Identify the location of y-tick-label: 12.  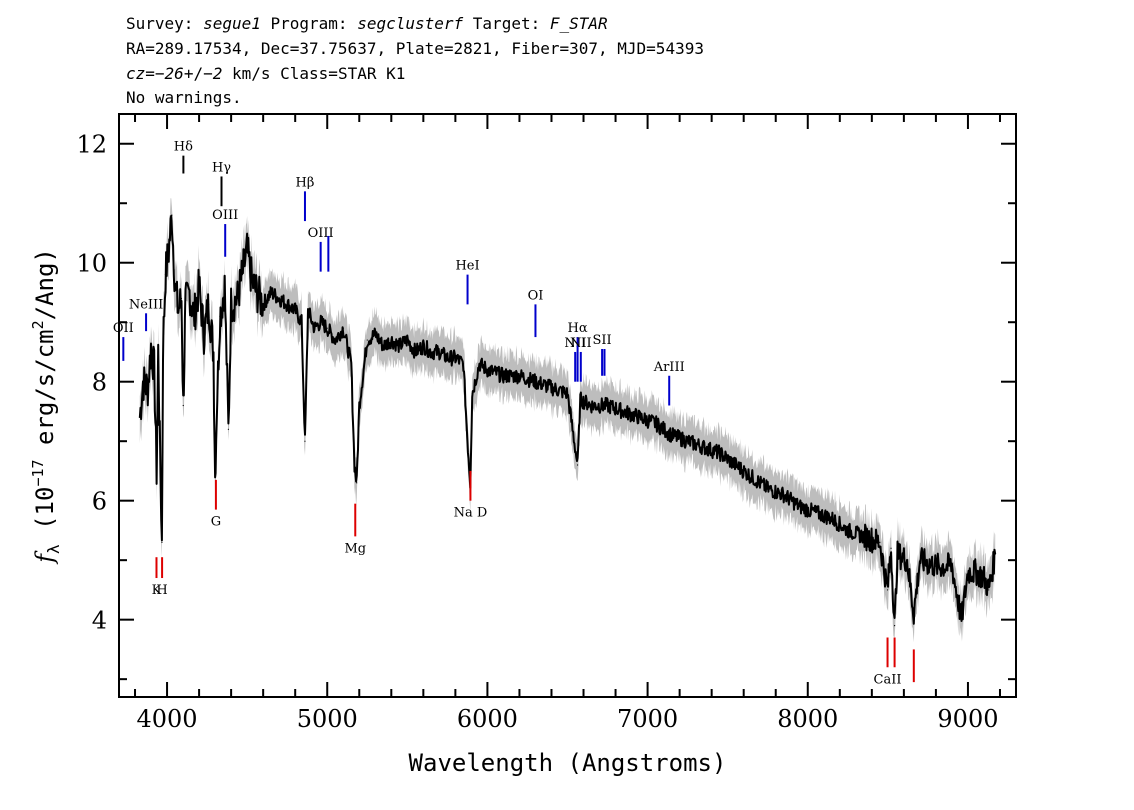
(91, 145).